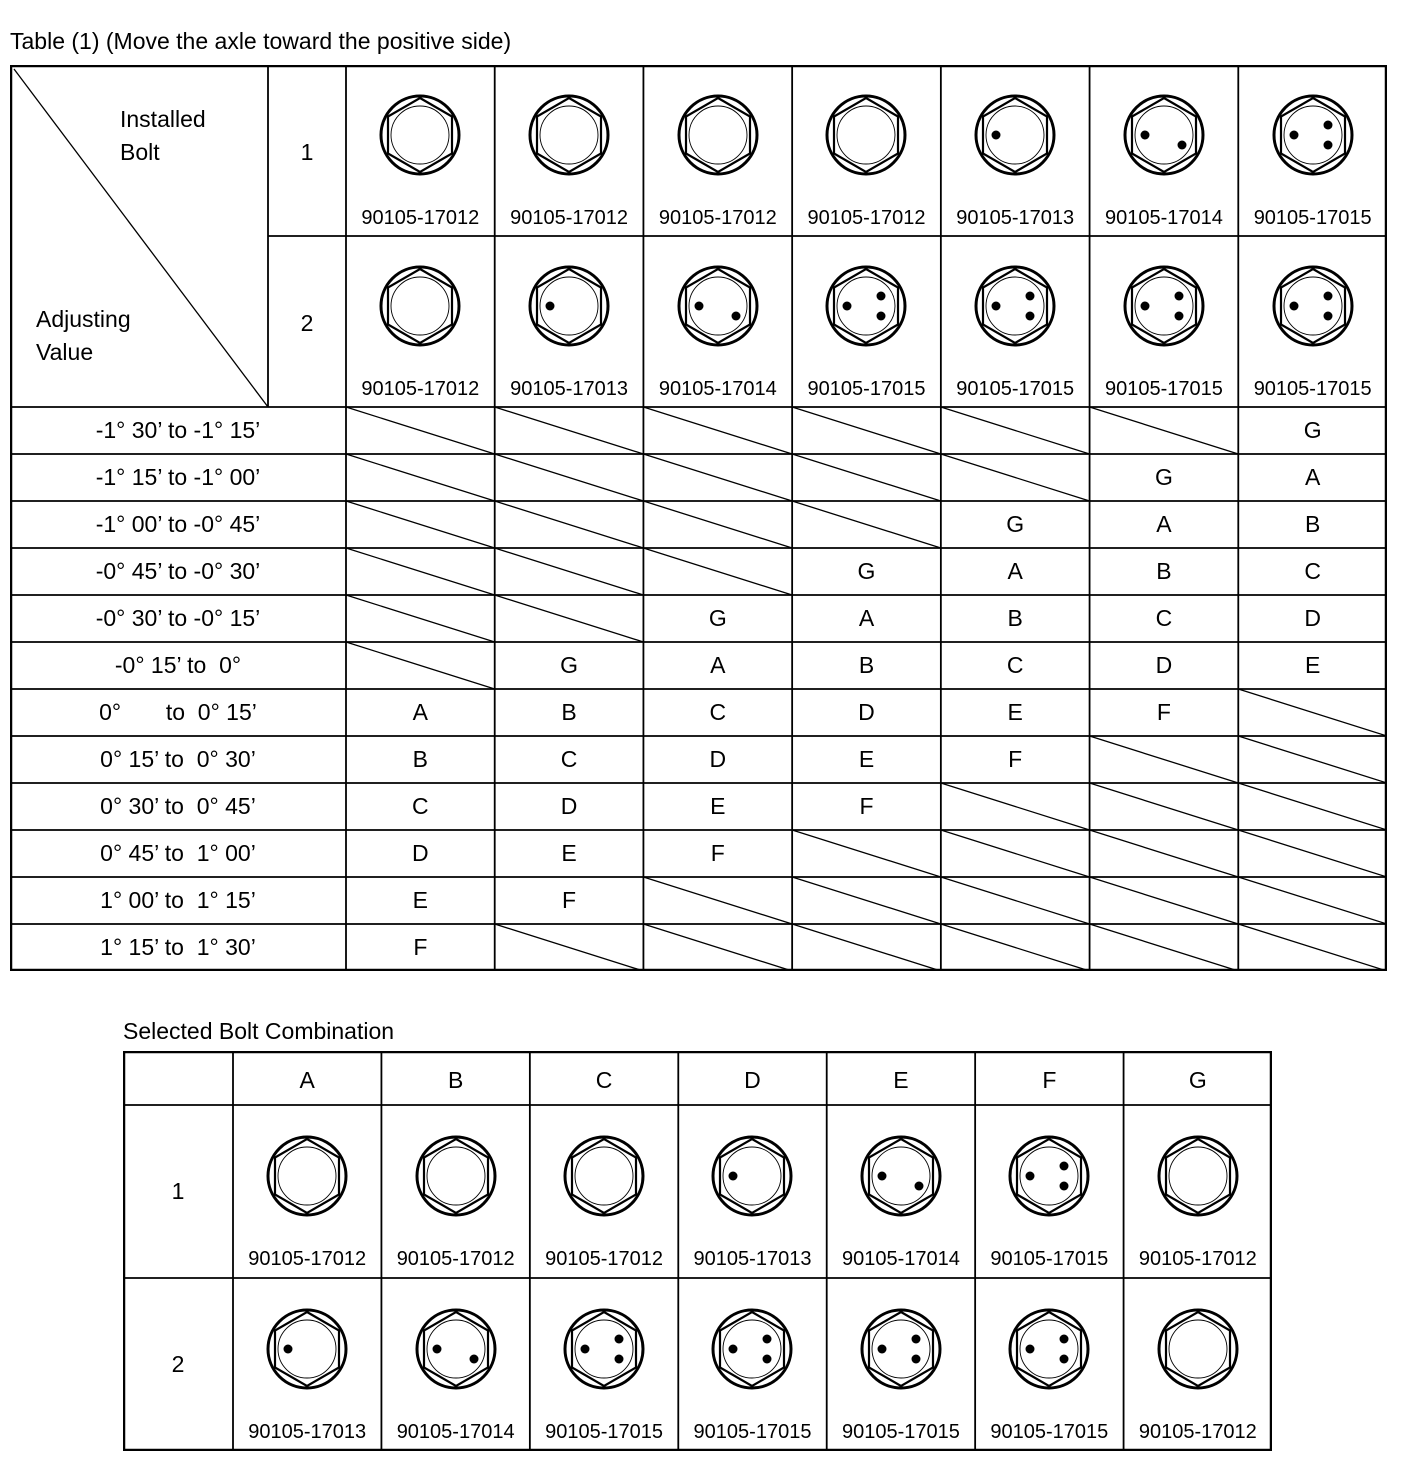 The height and width of the screenshot is (1466, 1408). I want to click on column-header: F, so click(1049, 1080).